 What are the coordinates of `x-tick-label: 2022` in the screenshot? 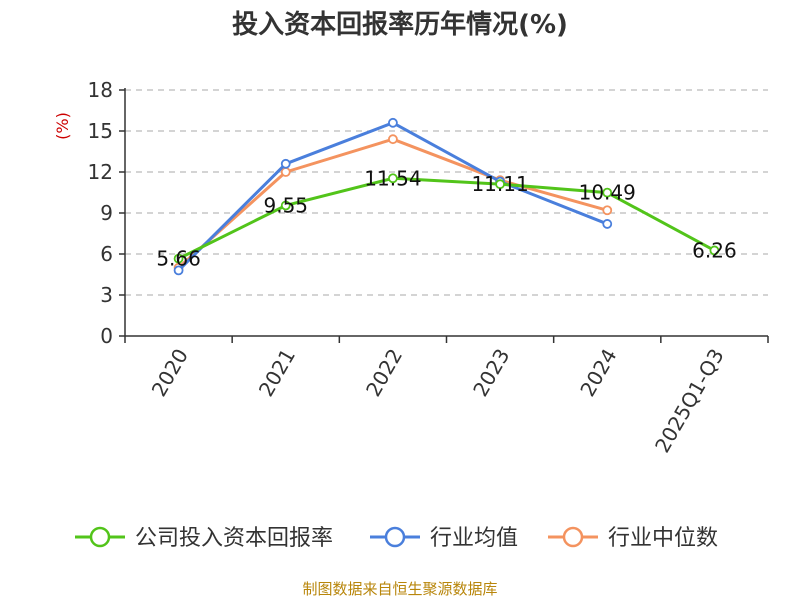 It's located at (384, 373).